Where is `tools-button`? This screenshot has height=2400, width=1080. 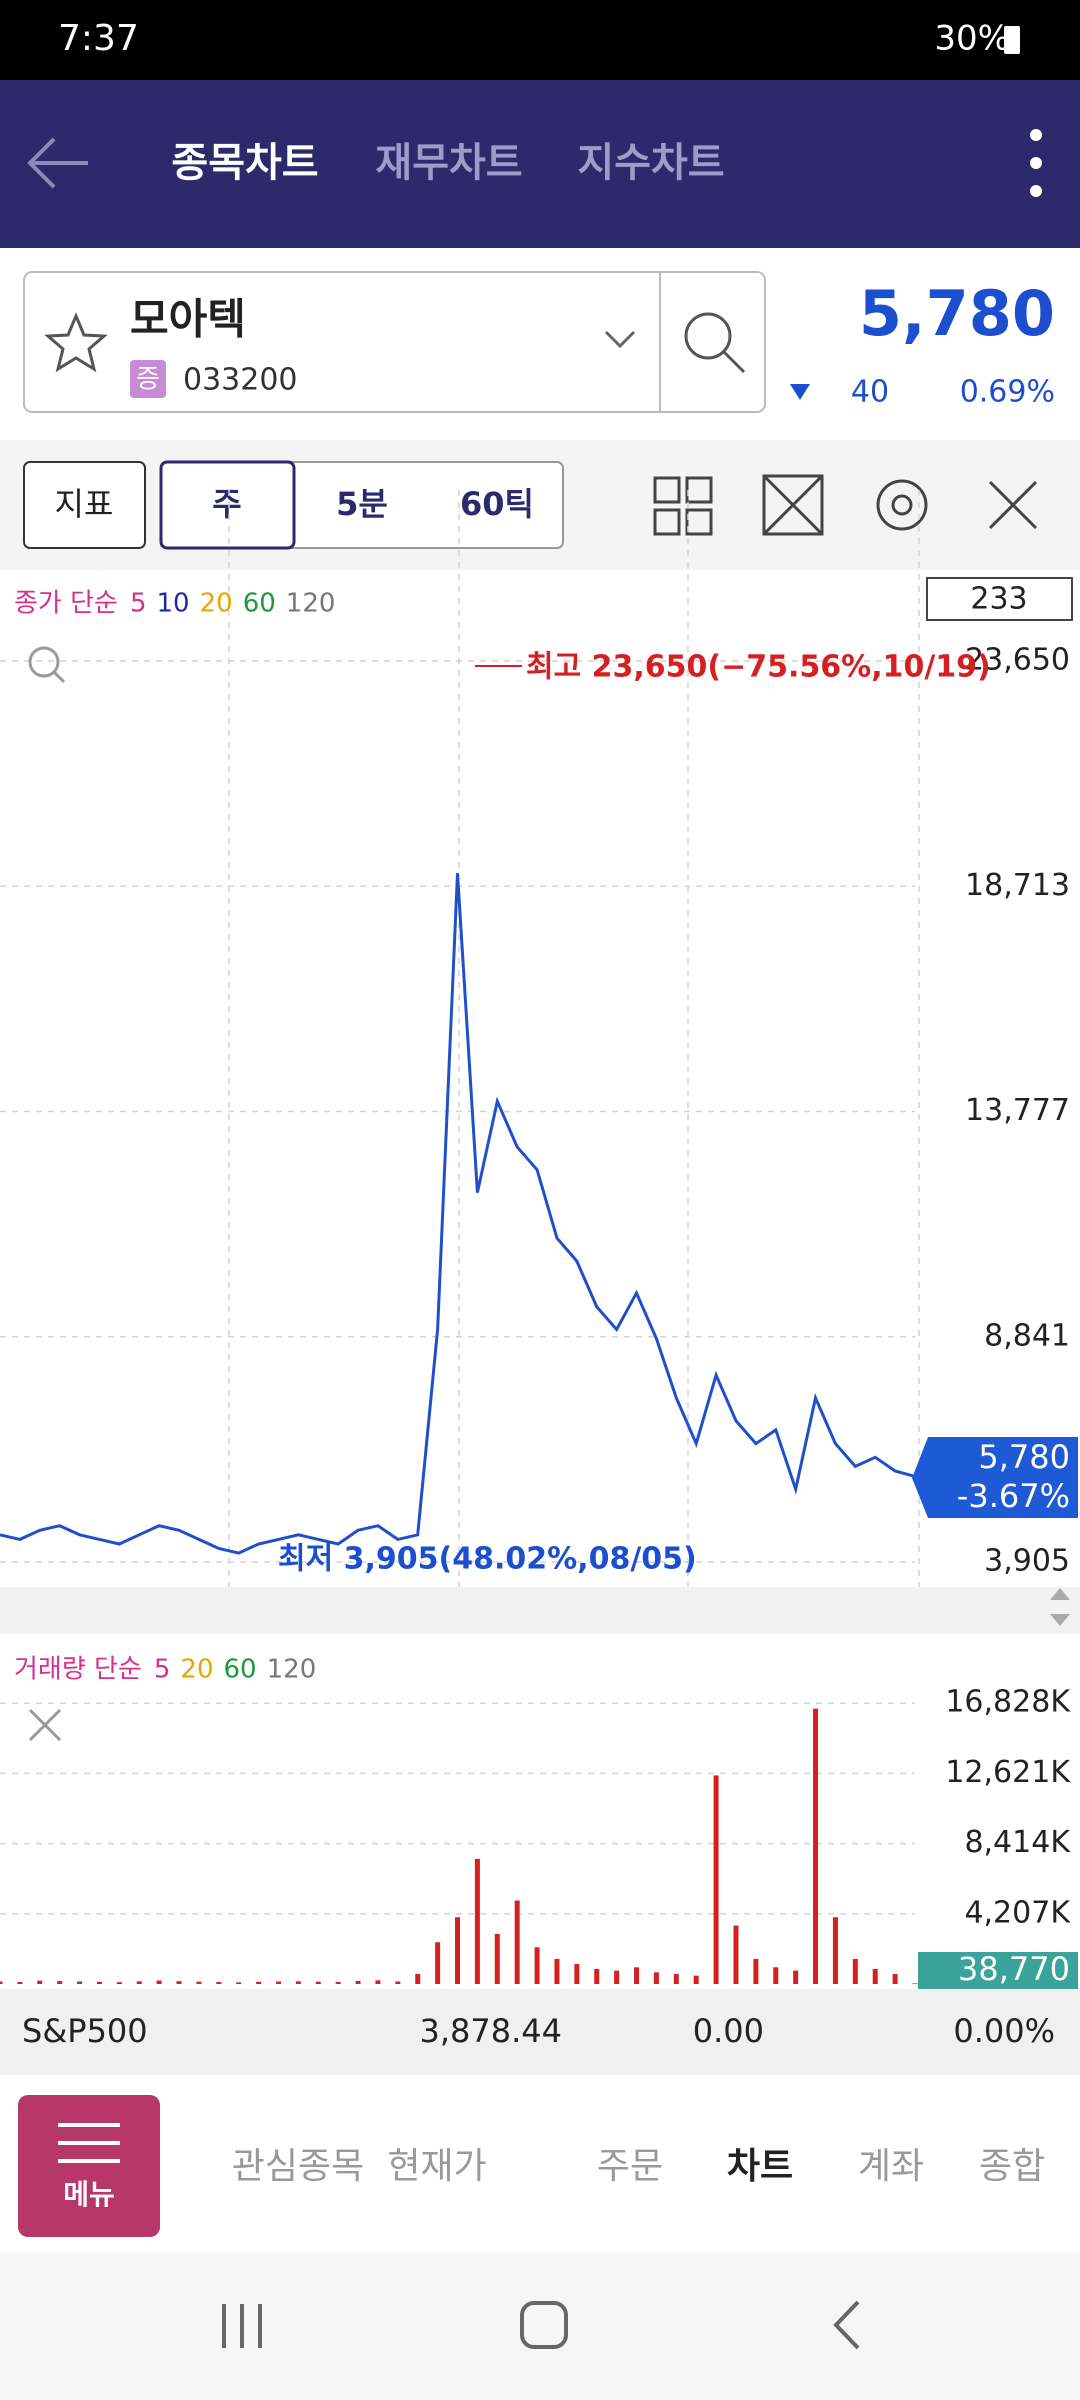 tools-button is located at coordinates (1013, 505).